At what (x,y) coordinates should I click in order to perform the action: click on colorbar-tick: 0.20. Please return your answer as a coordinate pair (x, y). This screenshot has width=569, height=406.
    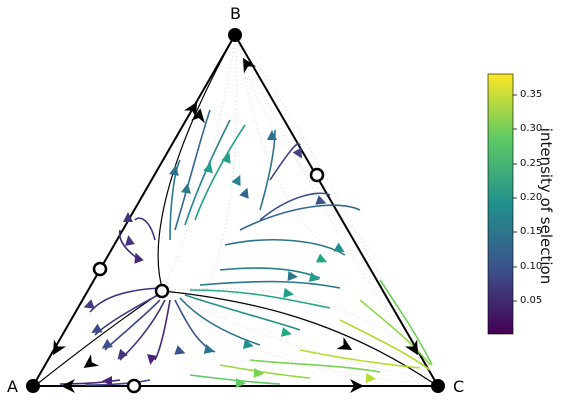
    Looking at the image, I should click on (531, 197).